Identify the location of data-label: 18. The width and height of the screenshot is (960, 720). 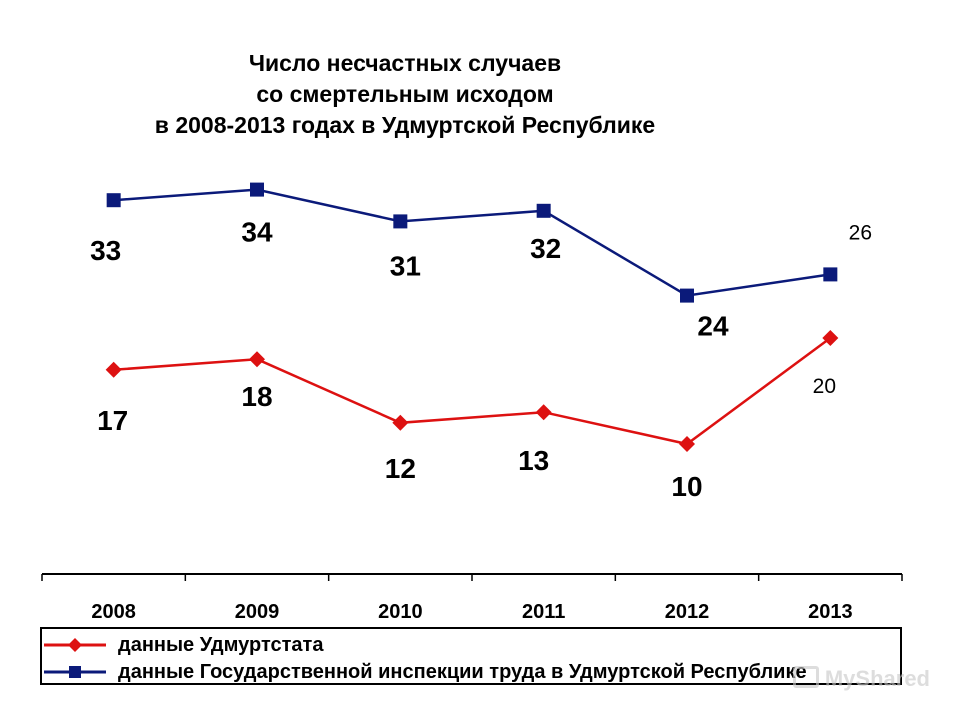
(256, 396).